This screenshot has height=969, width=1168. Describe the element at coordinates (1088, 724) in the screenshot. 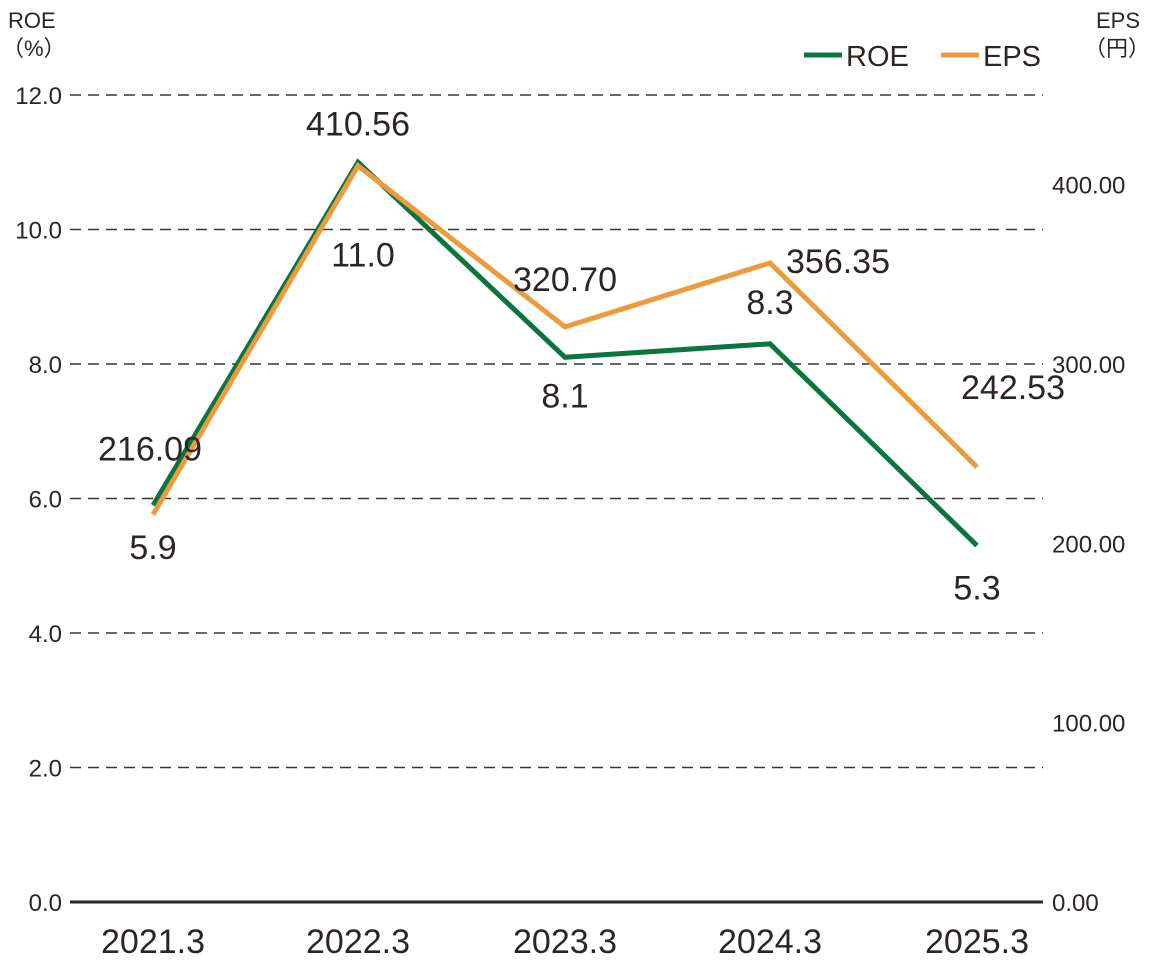

I see `right-tick-label: 100.00` at that location.